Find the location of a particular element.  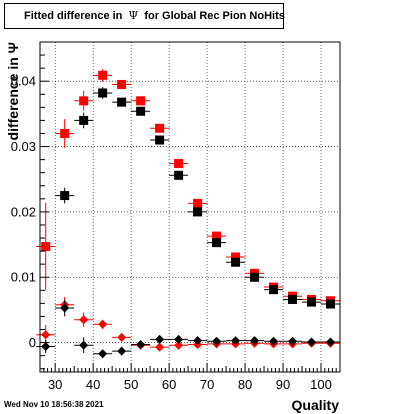

x-tick-label: 40 is located at coordinates (93, 384).